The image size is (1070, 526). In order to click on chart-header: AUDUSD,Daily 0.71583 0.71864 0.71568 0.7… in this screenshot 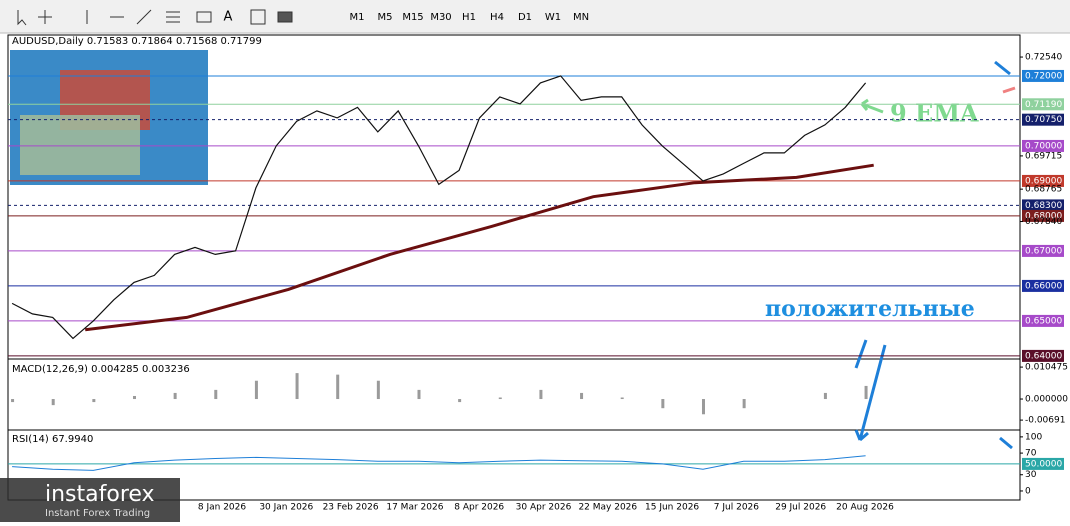, I will do `click(137, 41)`.